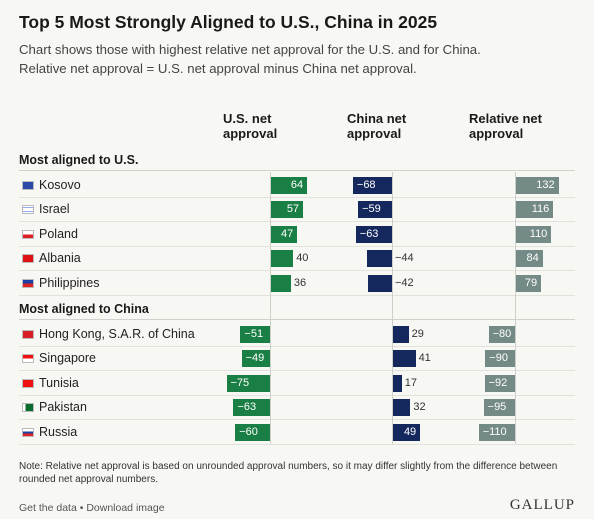 The height and width of the screenshot is (519, 594). What do you see at coordinates (377, 126) in the screenshot?
I see `china-column-header: China net approval` at bounding box center [377, 126].